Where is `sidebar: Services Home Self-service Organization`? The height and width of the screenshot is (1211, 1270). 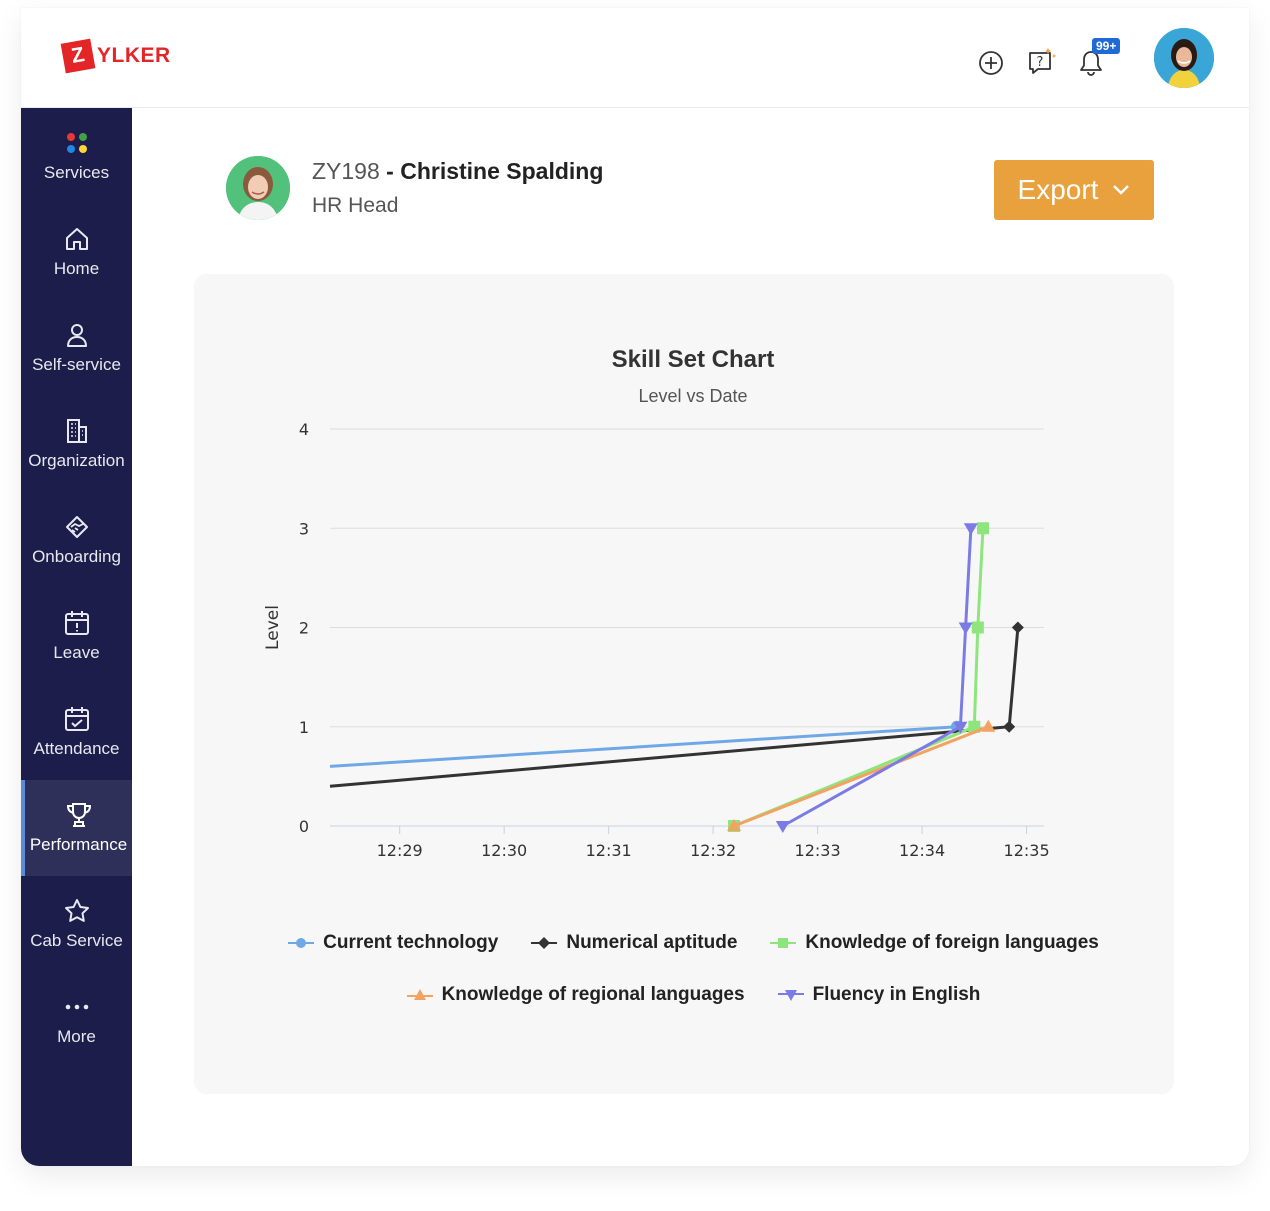
sidebar: Services Home Self-service Organization is located at coordinates (76, 637).